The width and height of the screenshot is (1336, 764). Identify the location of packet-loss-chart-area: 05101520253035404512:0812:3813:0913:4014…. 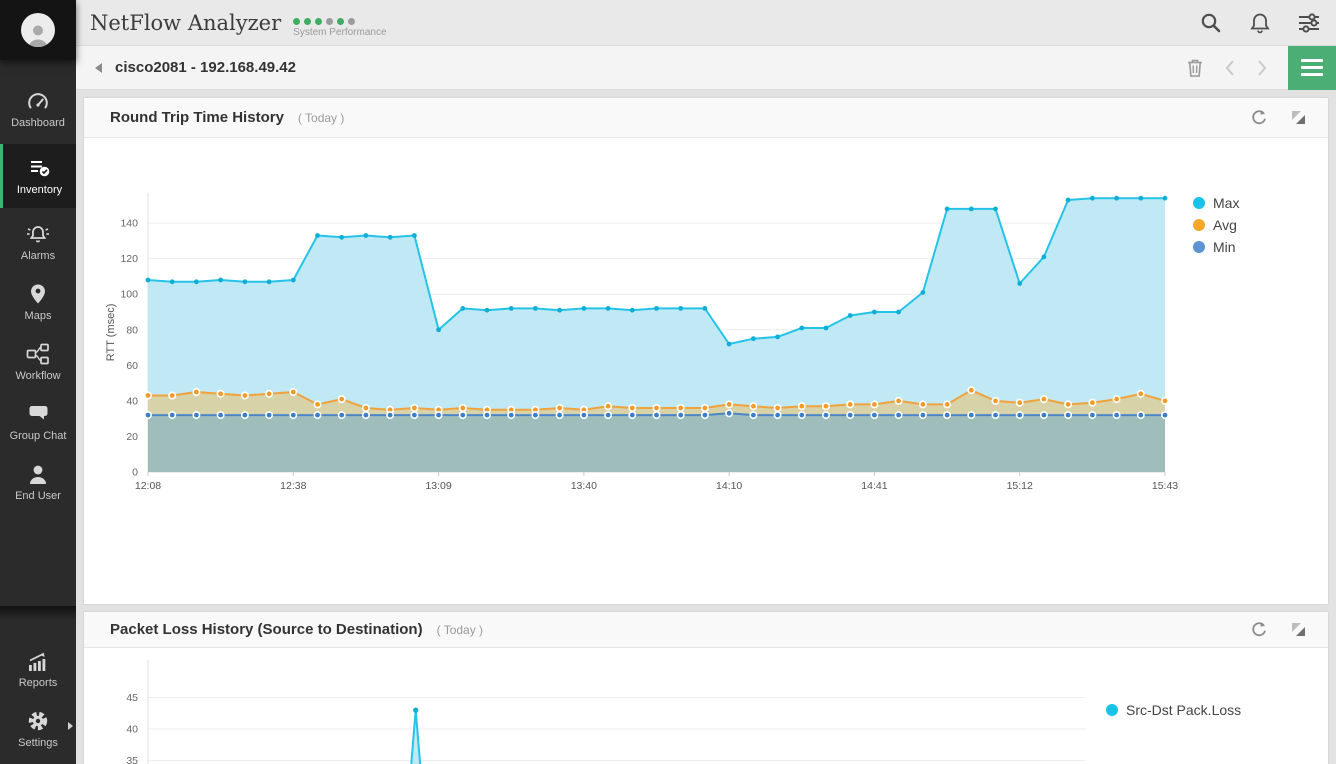
(706, 706).